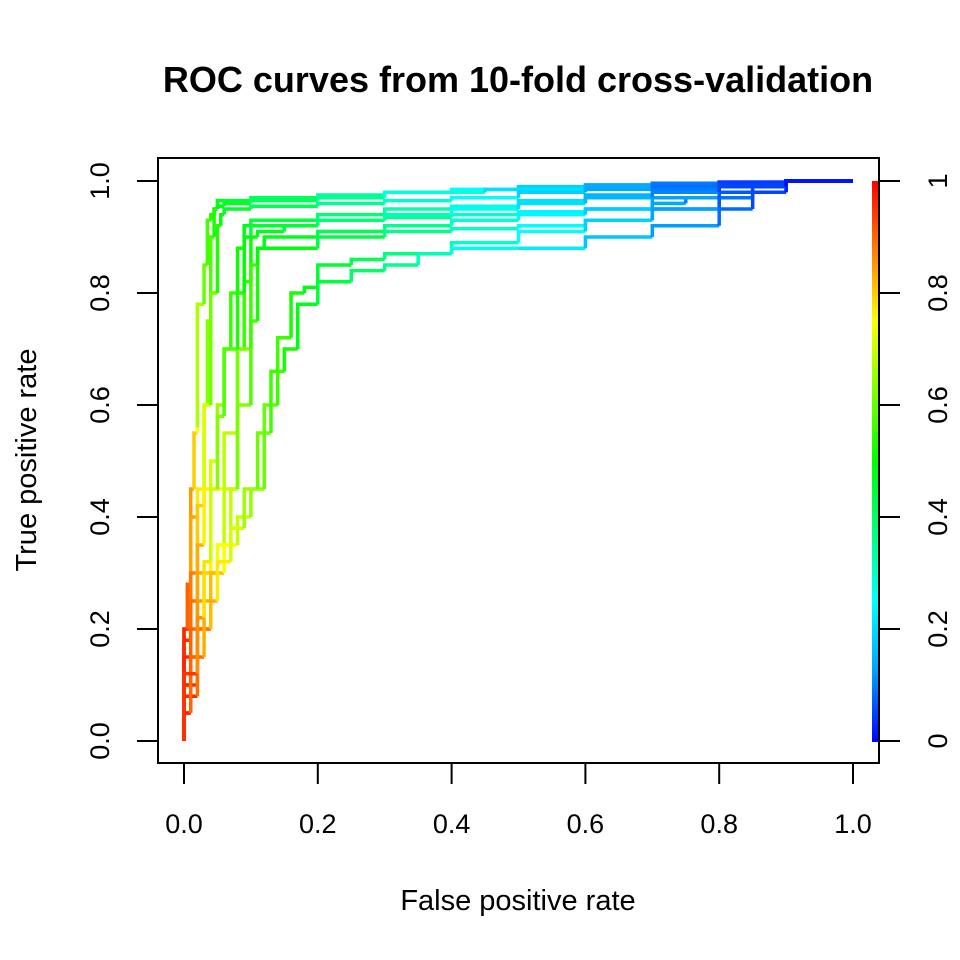  Describe the element at coordinates (100, 741) in the screenshot. I see `y-tick-label: 0.0` at that location.